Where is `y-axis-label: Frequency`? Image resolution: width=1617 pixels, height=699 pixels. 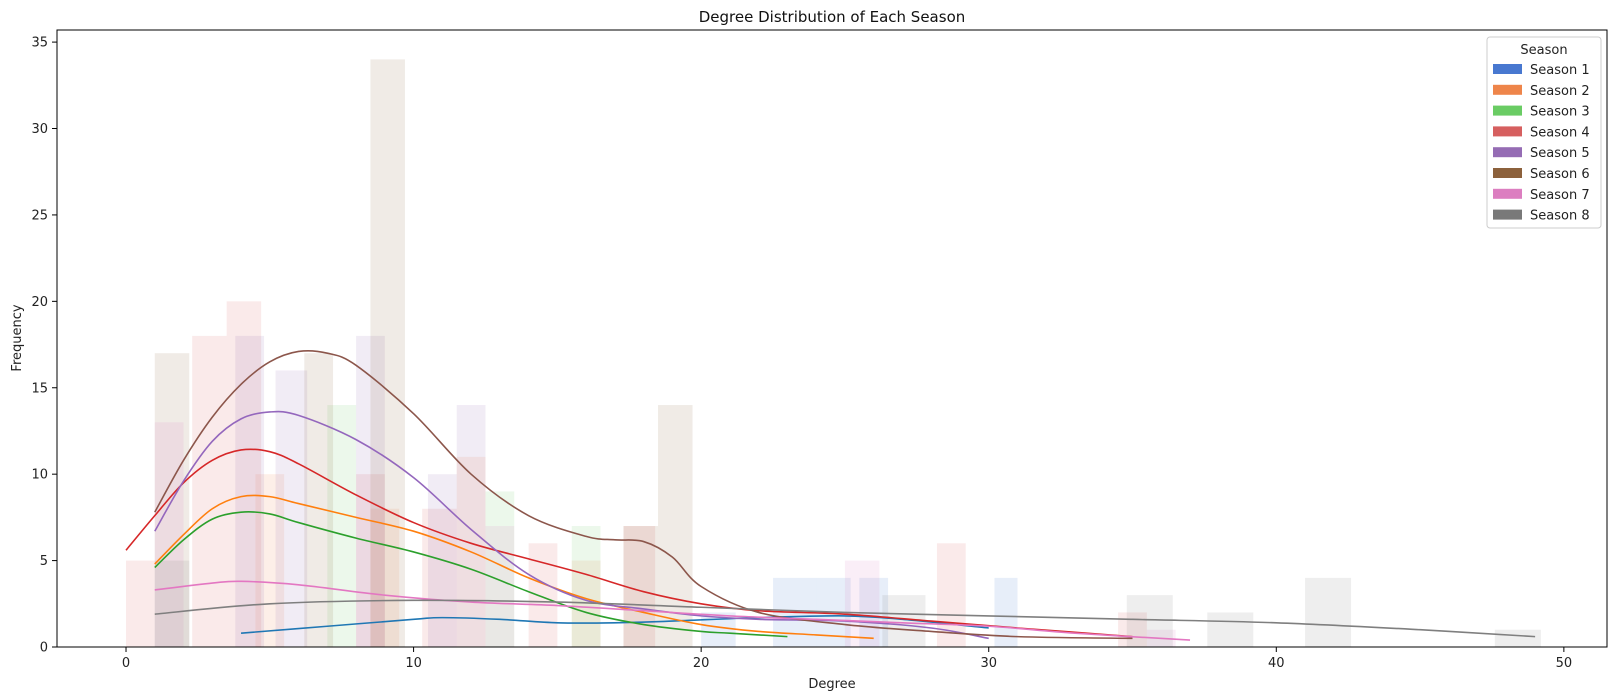
y-axis-label: Frequency is located at coordinates (17, 337).